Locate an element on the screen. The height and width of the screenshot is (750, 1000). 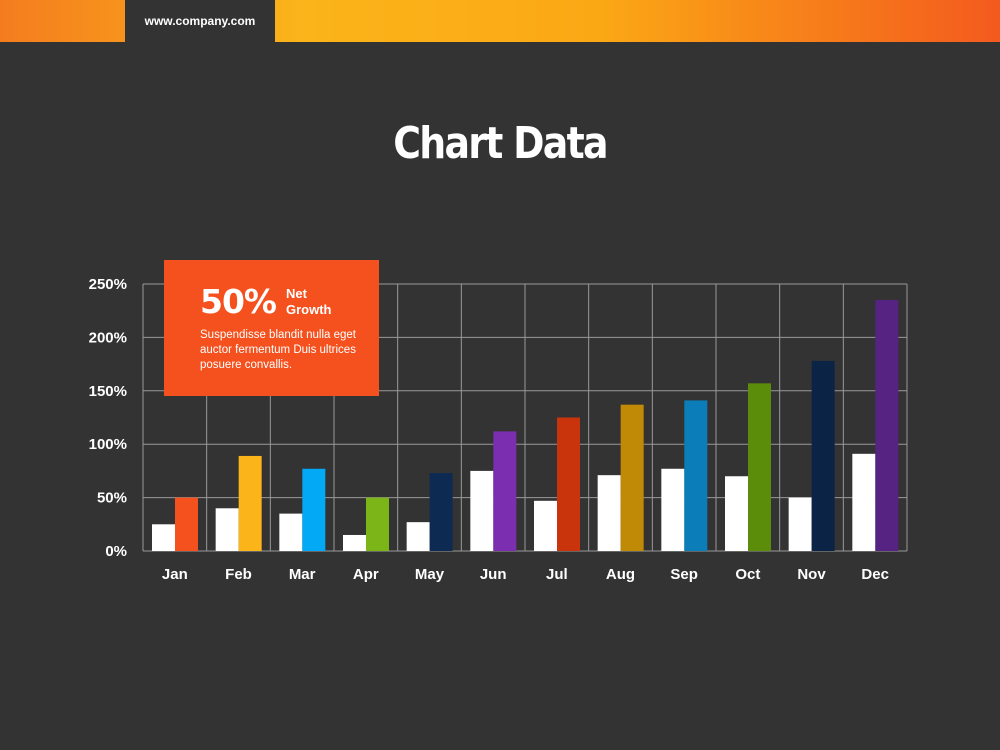
x-tick-label: Dec is located at coordinates (875, 574).